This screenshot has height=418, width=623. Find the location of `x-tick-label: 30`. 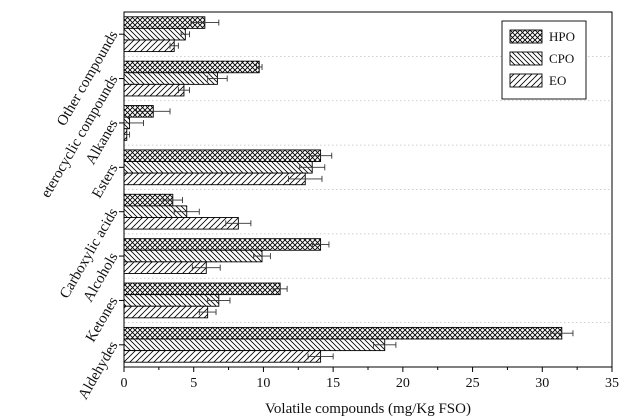

x-tick-label: 30 is located at coordinates (542, 383).